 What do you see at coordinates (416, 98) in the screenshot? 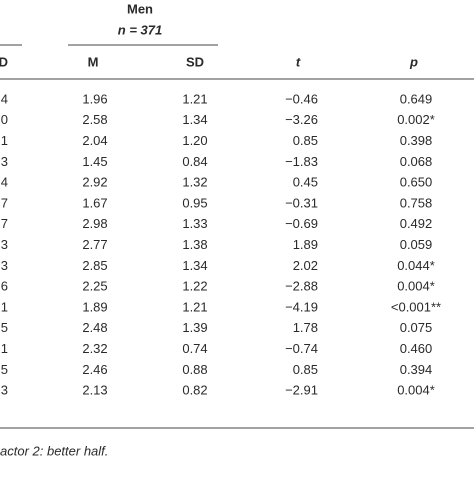
I see `cell: 0.649` at bounding box center [416, 98].